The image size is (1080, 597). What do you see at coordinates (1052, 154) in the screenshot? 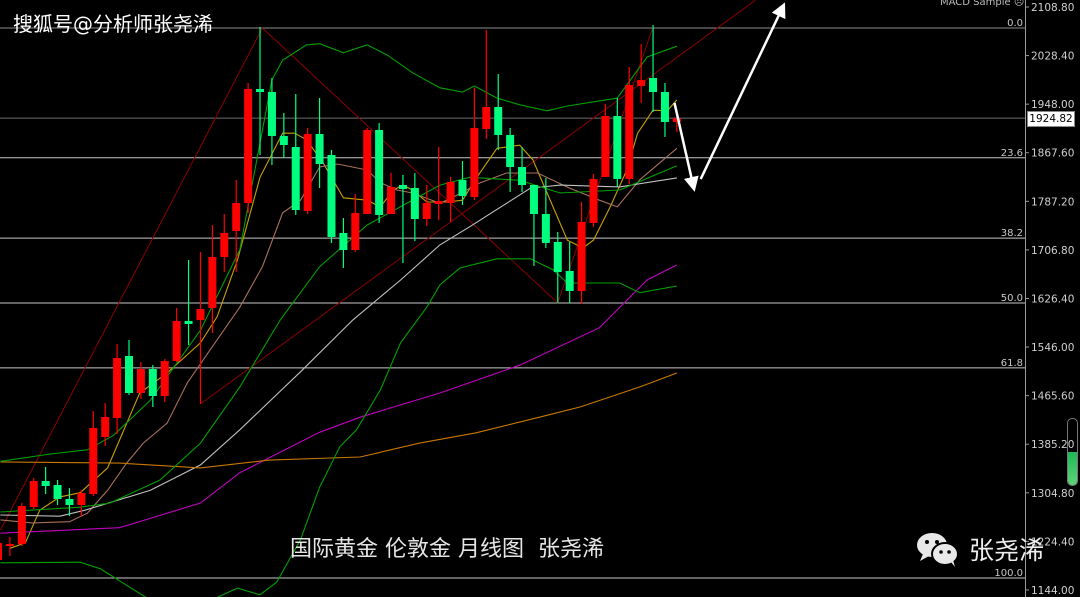
I see `price-axis-label: 1867.60` at bounding box center [1052, 154].